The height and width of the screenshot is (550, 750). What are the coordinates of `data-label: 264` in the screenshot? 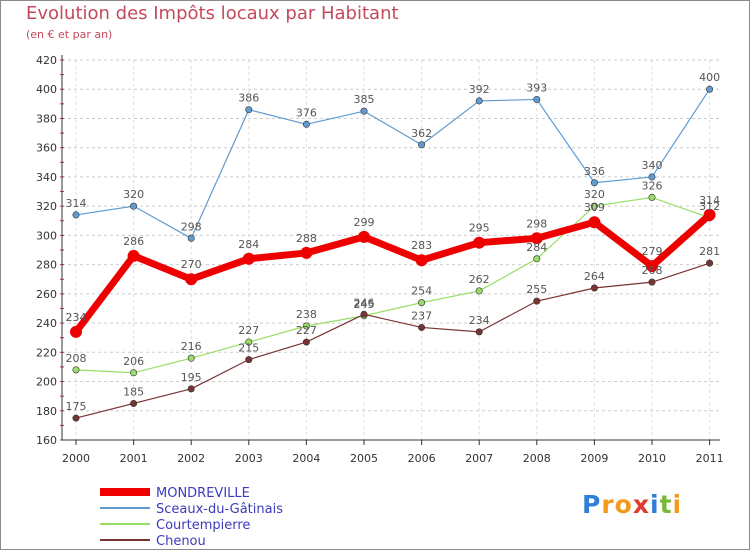 It's located at (594, 276).